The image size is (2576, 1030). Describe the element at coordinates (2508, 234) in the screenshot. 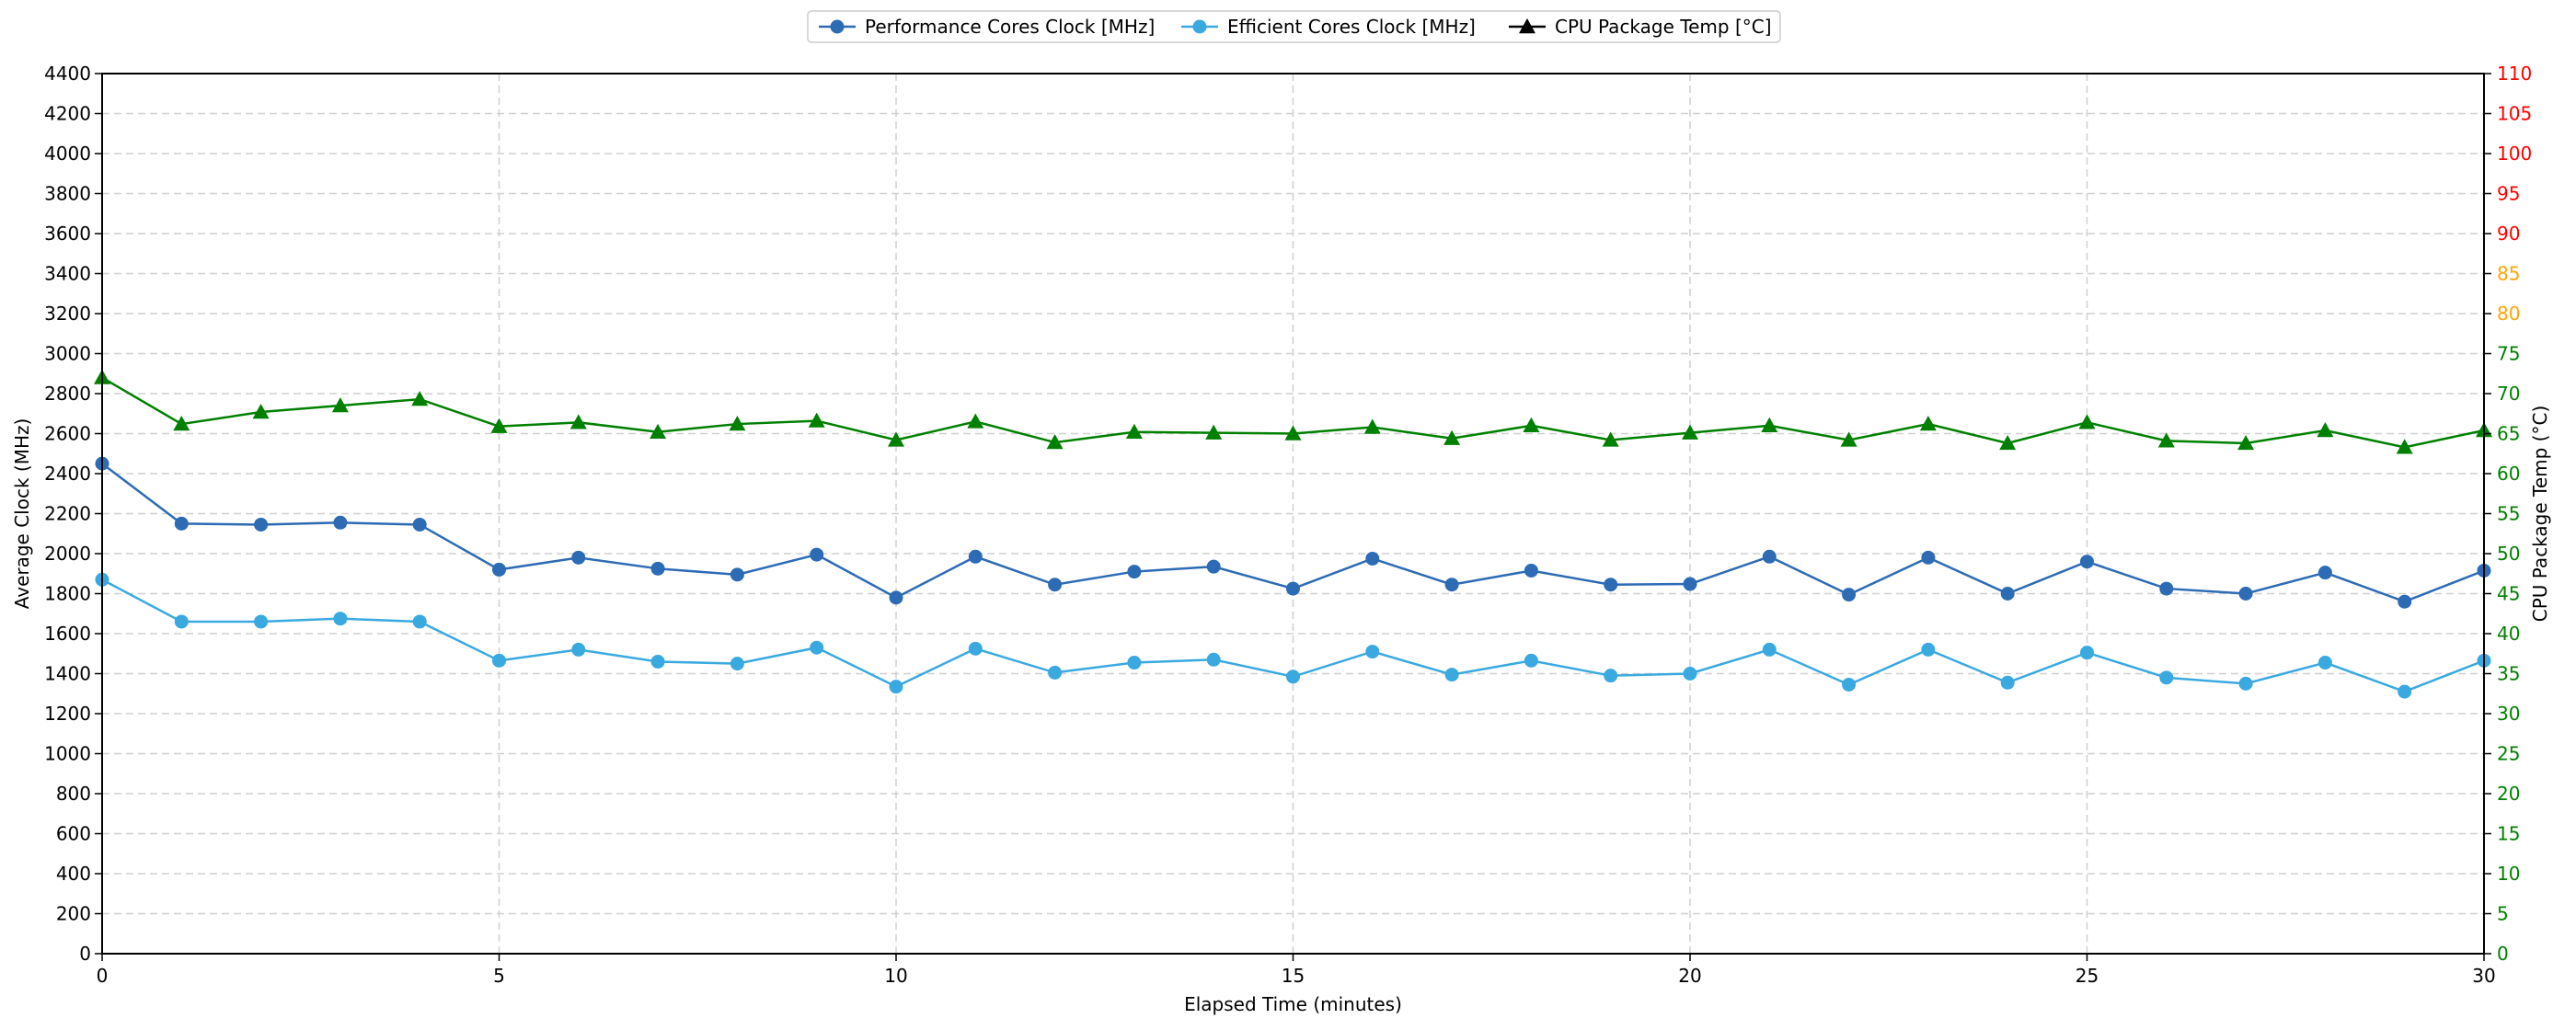

I see `y2-tick-label: 90` at that location.